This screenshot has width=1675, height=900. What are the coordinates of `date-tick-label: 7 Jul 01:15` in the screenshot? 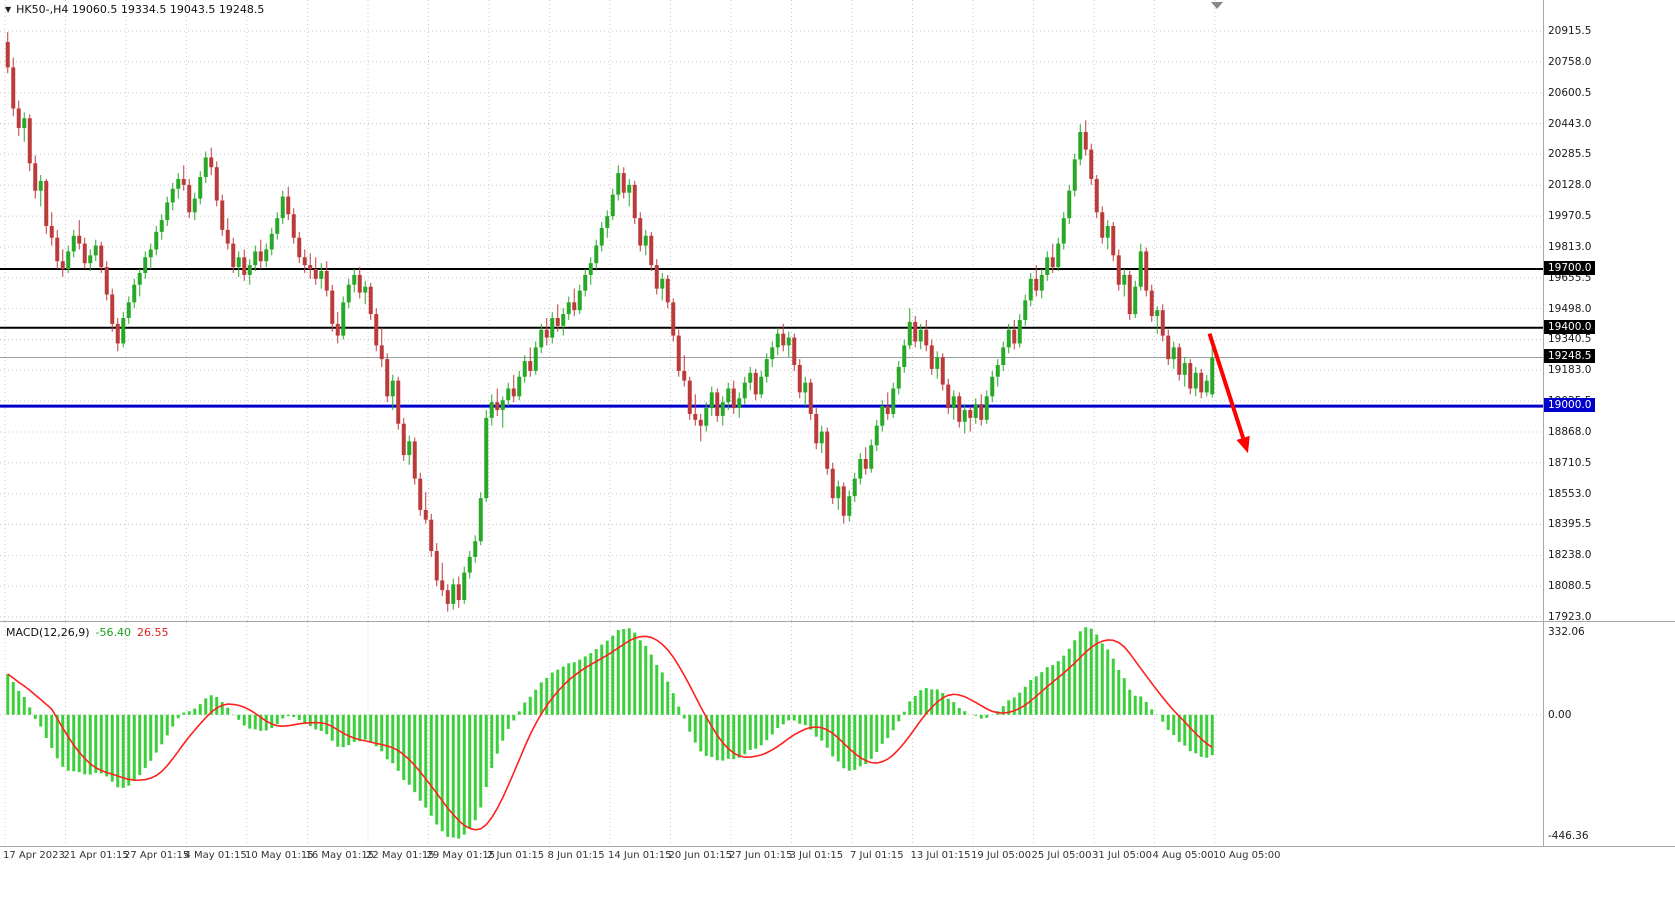 It's located at (877, 855).